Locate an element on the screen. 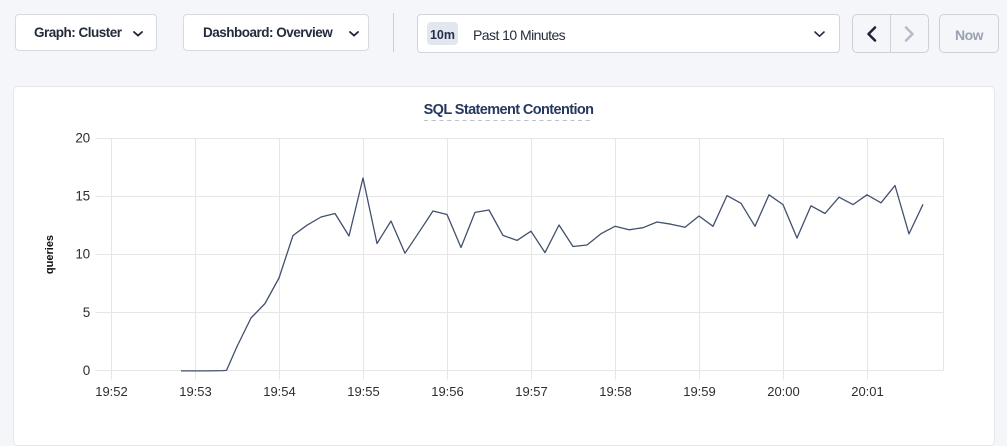 The image size is (1007, 446). svg-text: 19:57 is located at coordinates (531, 391).